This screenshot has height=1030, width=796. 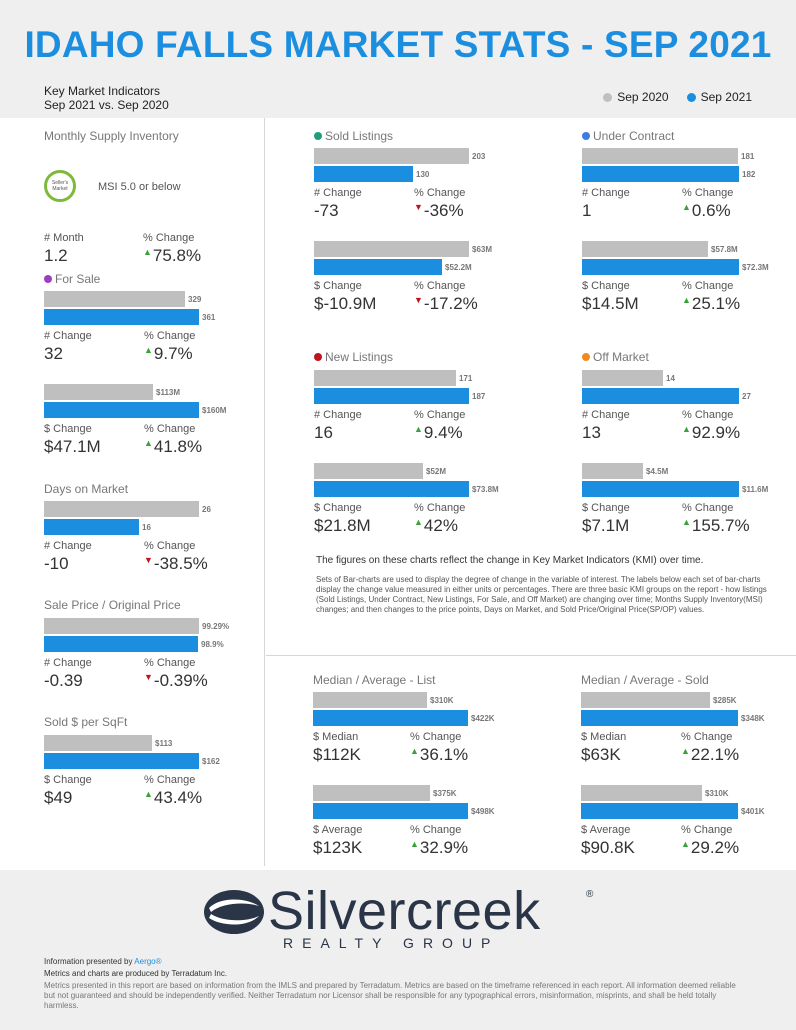 What do you see at coordinates (715, 754) in the screenshot?
I see `value-text: 22.1%` at bounding box center [715, 754].